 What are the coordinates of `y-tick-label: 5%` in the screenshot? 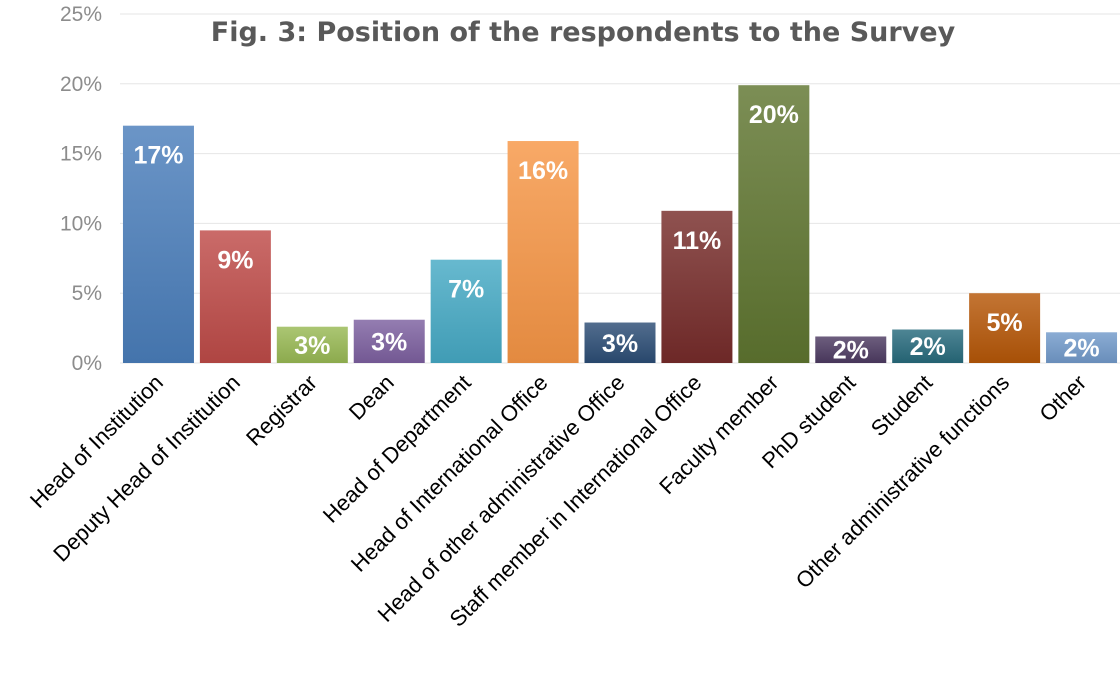 It's located at (87, 293).